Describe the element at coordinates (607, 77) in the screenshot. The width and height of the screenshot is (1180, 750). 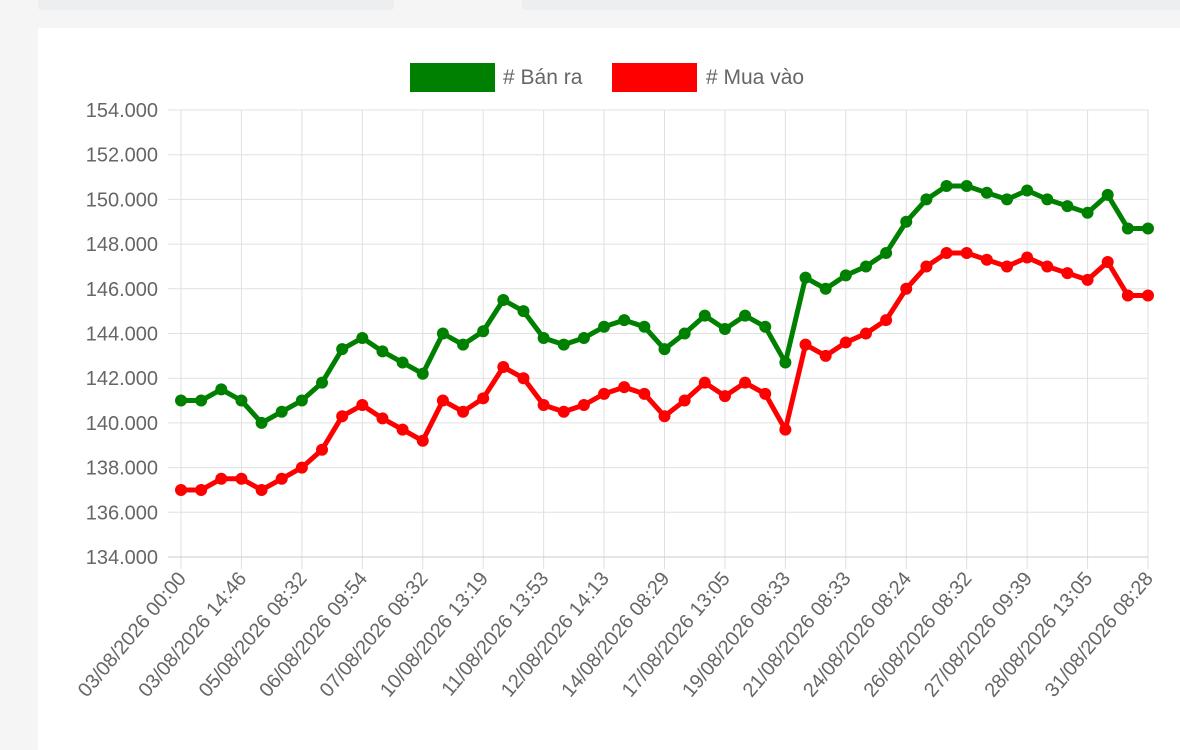
I see `legend: # Bán ra # Mua vào` at that location.